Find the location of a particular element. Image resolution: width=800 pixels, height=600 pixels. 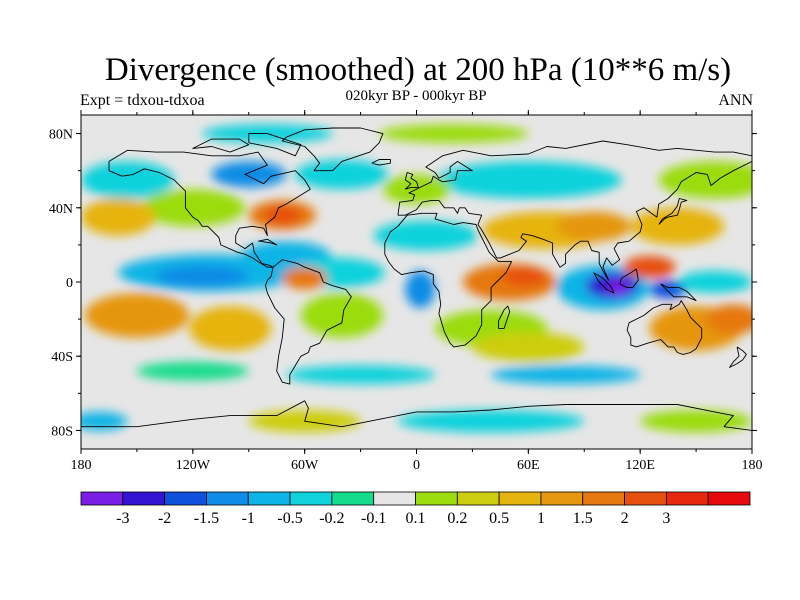

lon-tick-label: 60E is located at coordinates (528, 465).